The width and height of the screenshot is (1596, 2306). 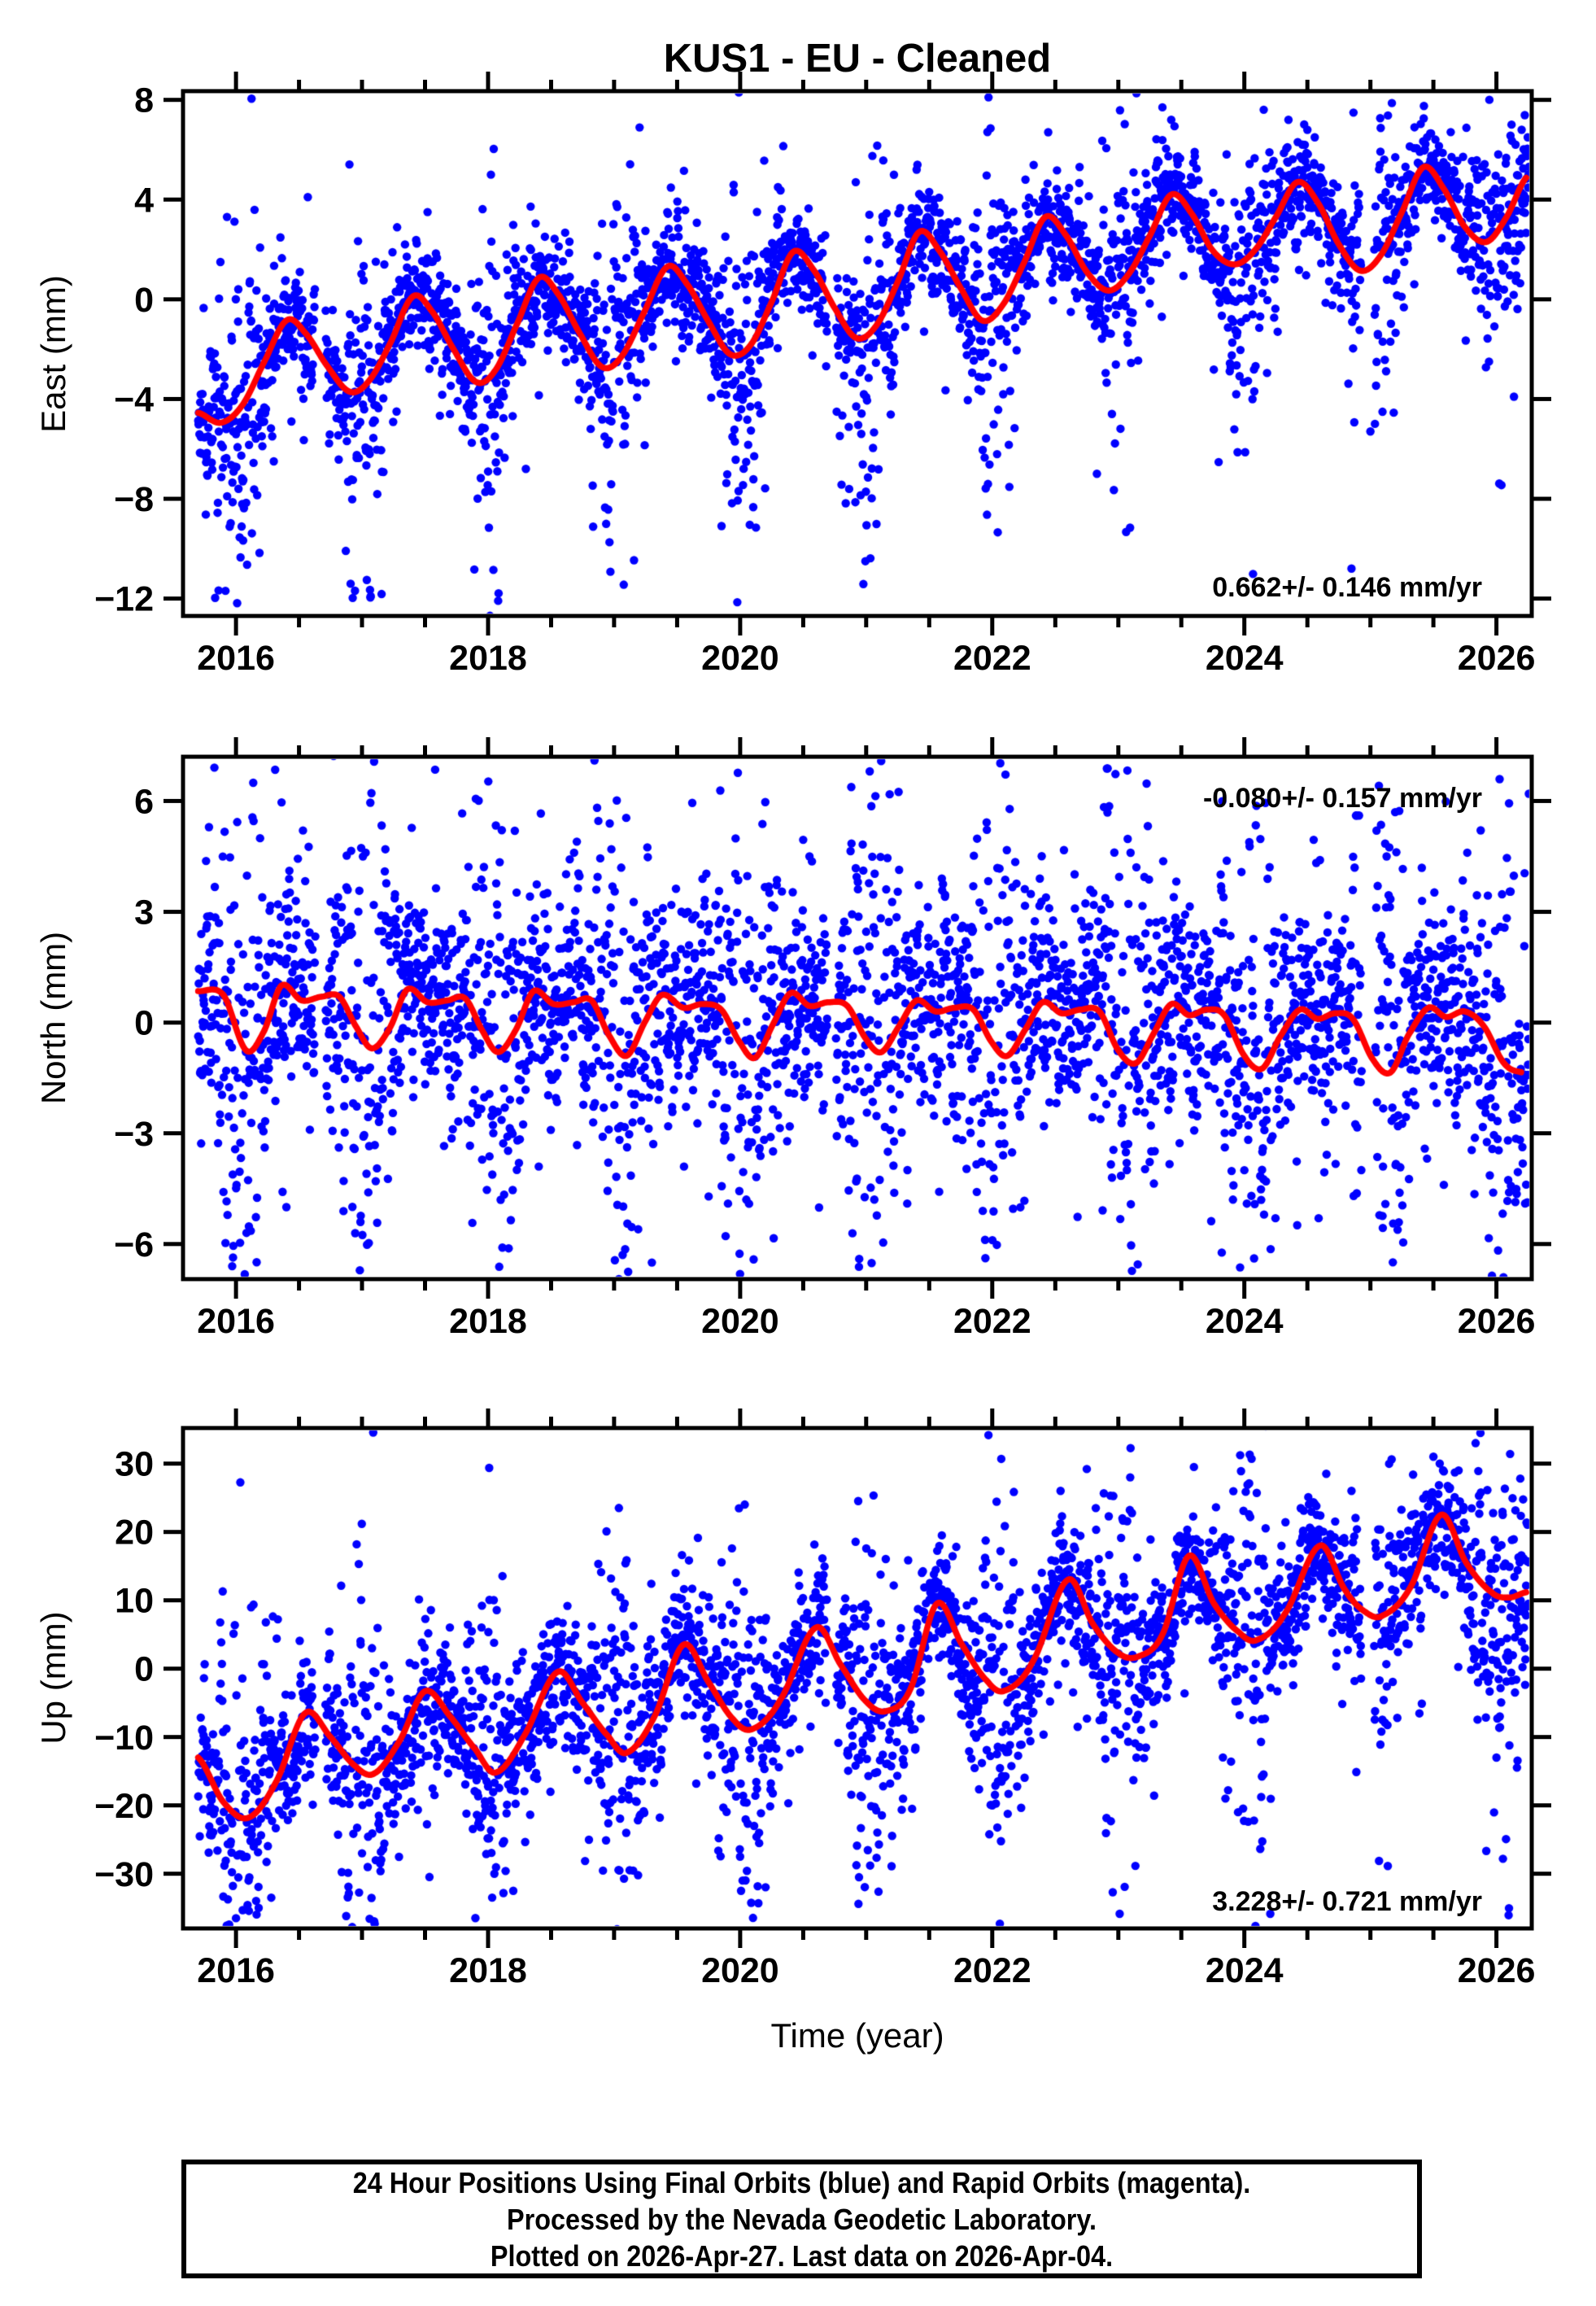 I want to click on east-rate-annotation: 0.662+/- 0.146 mm/yr, so click(x=1347, y=587).